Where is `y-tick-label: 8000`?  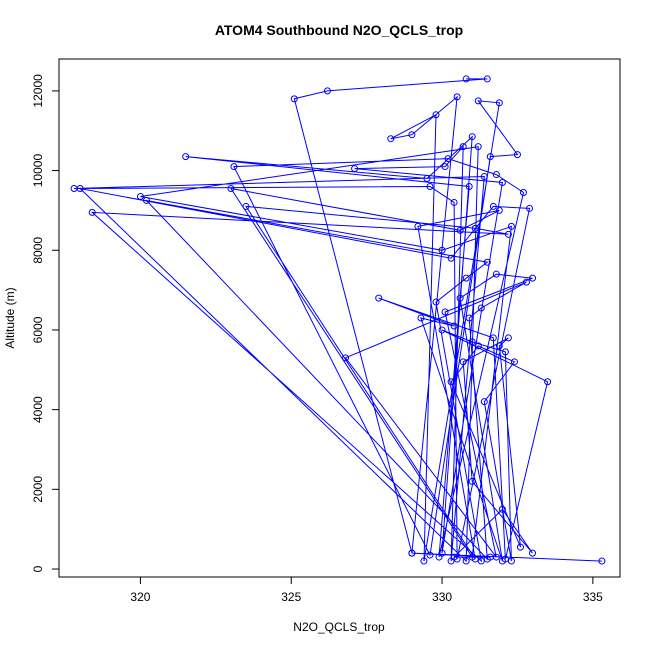
y-tick-label: 8000 is located at coordinates (38, 250).